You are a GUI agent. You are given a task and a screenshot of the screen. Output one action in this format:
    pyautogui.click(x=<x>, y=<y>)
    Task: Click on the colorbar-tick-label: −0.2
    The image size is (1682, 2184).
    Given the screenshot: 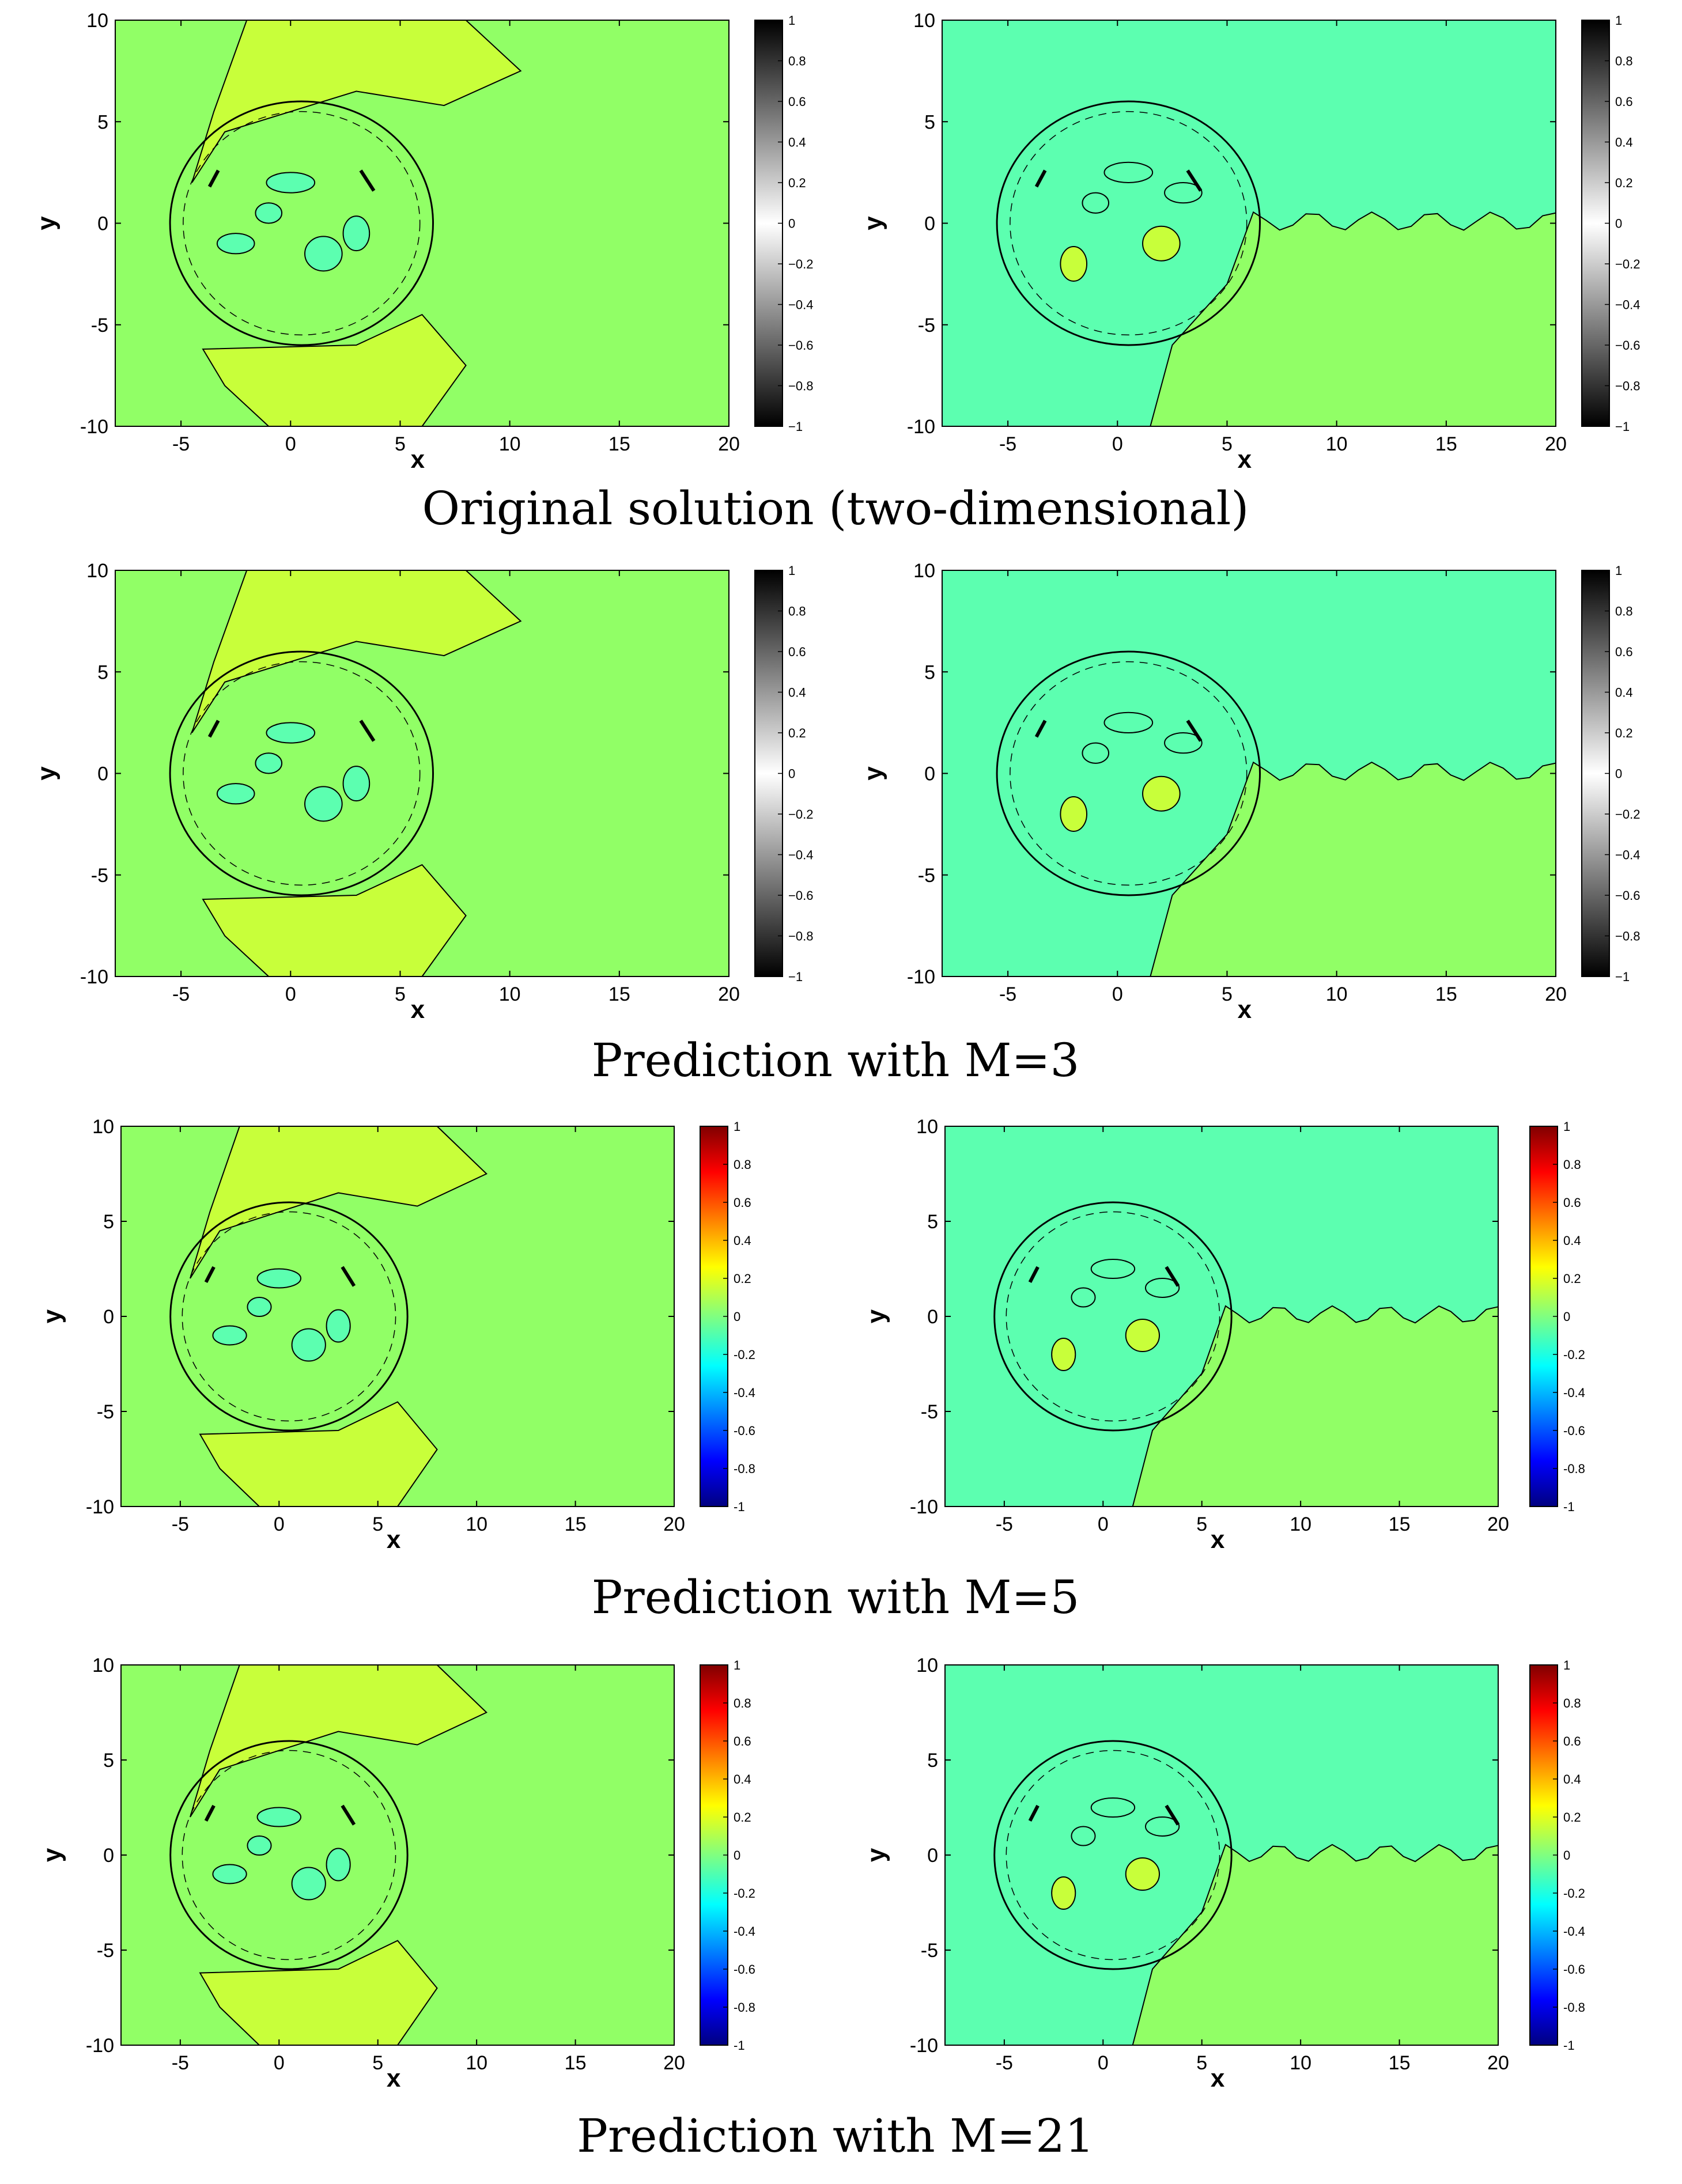 What is the action you would take?
    pyautogui.click(x=801, y=264)
    